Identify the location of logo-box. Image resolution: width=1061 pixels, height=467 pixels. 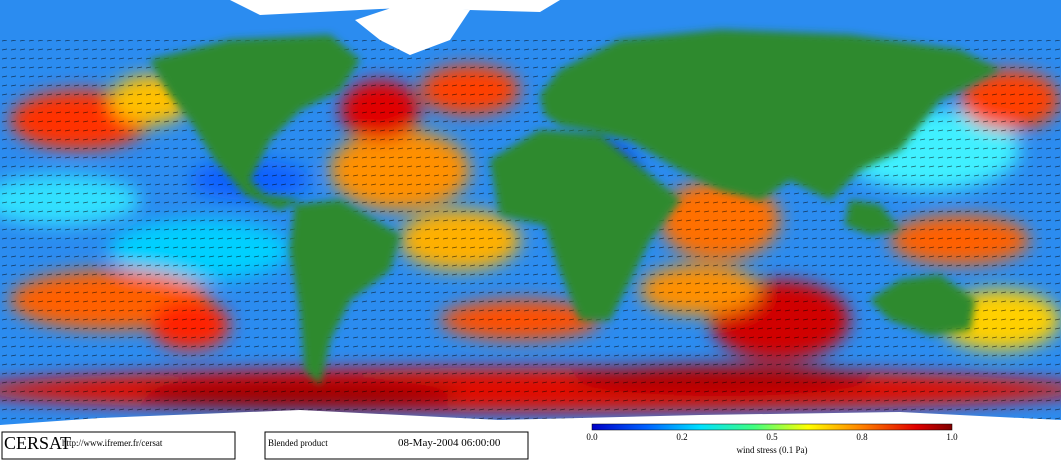
(118, 445).